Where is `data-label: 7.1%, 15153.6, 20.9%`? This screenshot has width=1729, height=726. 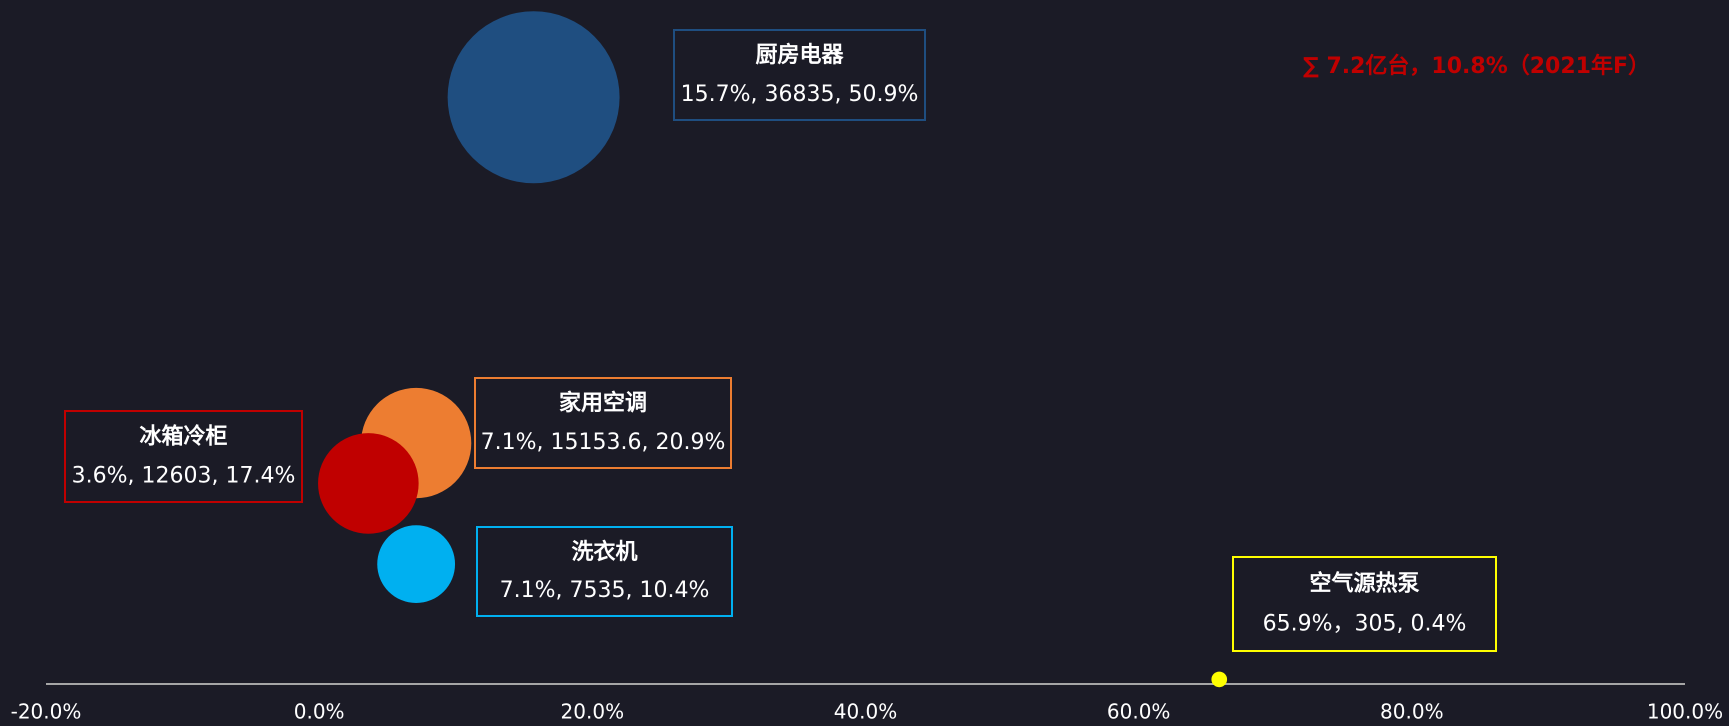 data-label: 7.1%, 15153.6, 20.9% is located at coordinates (603, 442).